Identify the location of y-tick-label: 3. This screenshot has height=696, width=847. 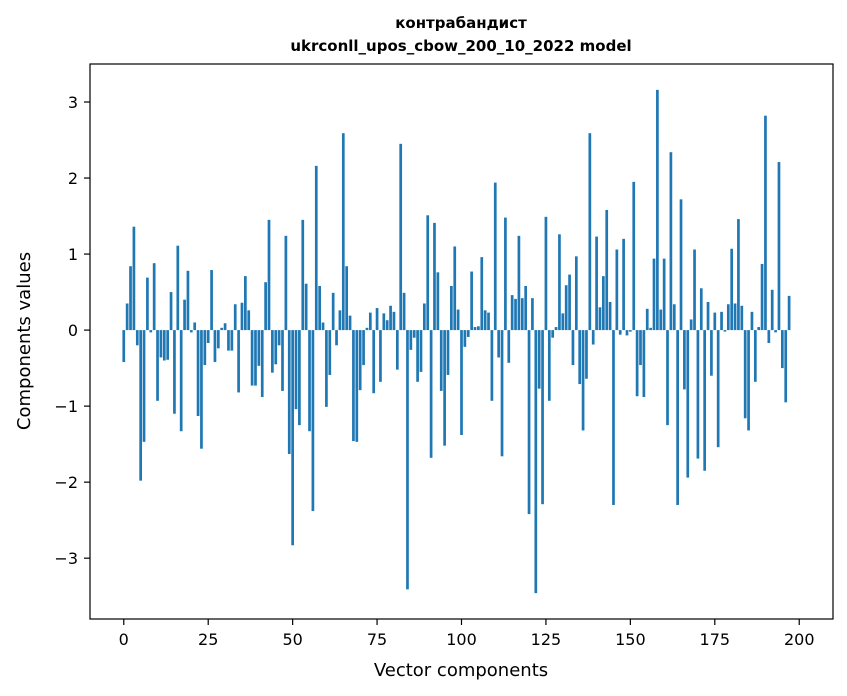
(73, 102).